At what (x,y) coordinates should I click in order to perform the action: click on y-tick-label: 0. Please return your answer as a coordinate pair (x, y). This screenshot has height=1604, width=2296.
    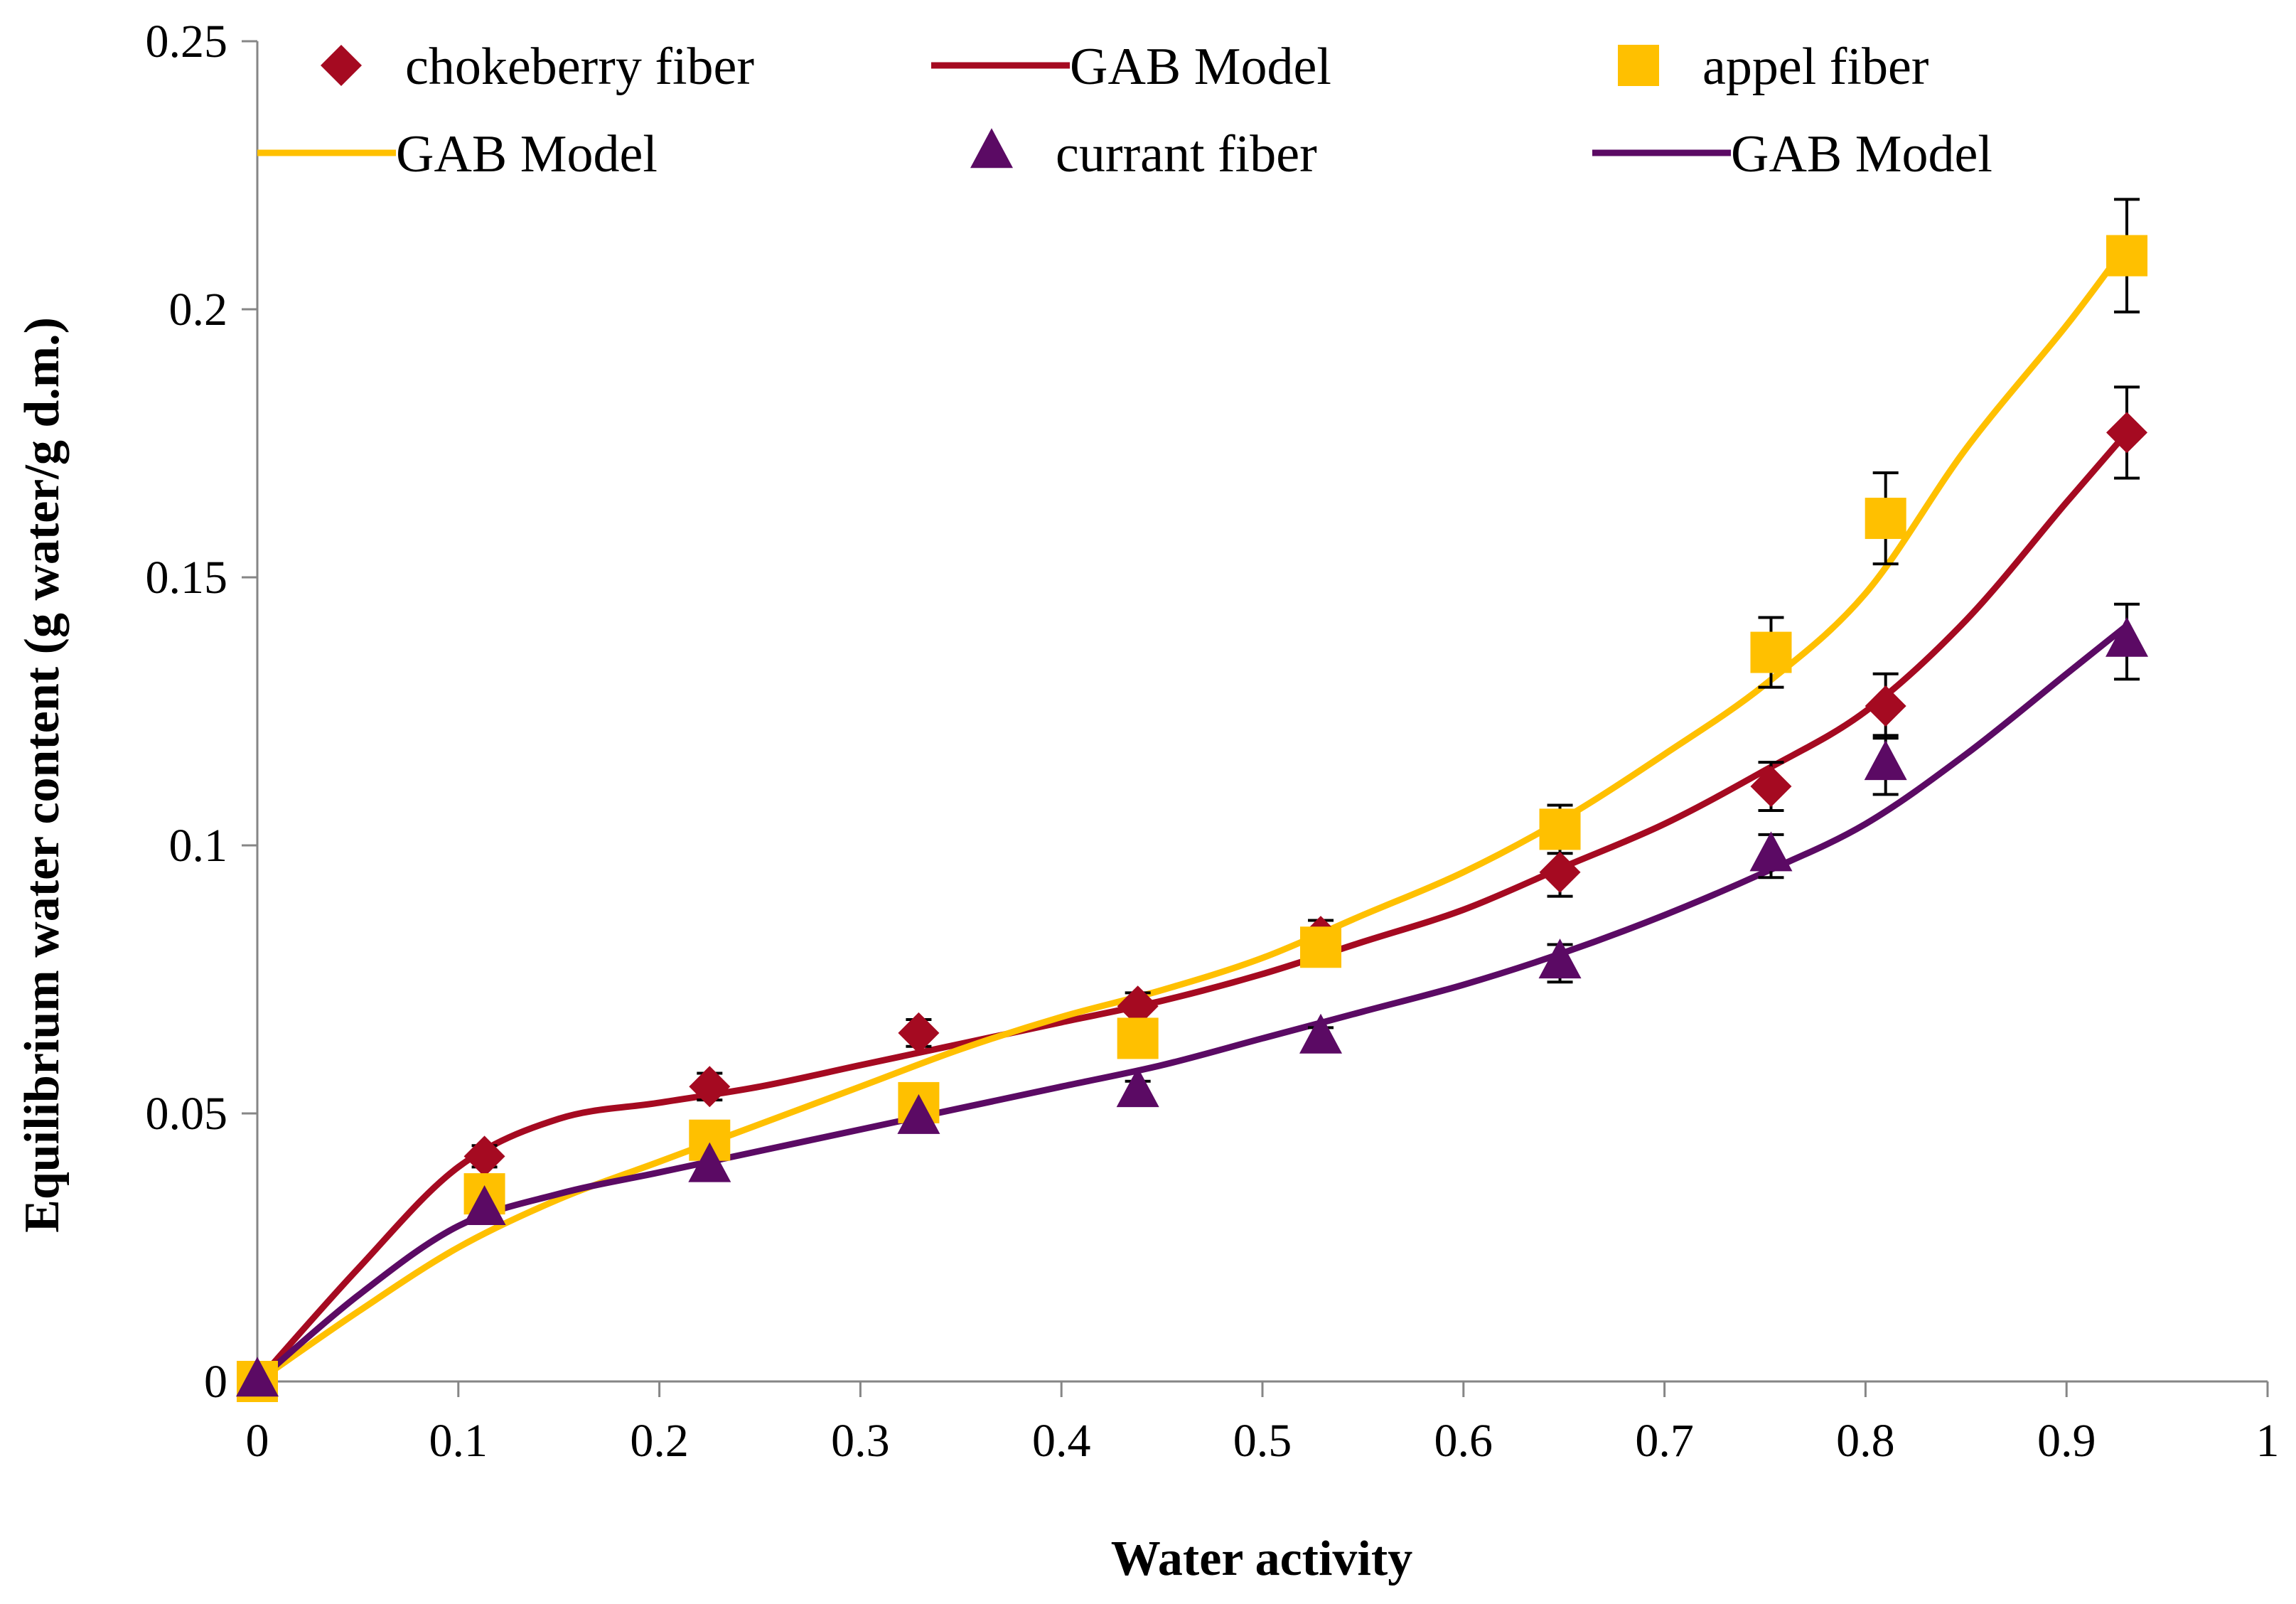
    Looking at the image, I should click on (215, 1382).